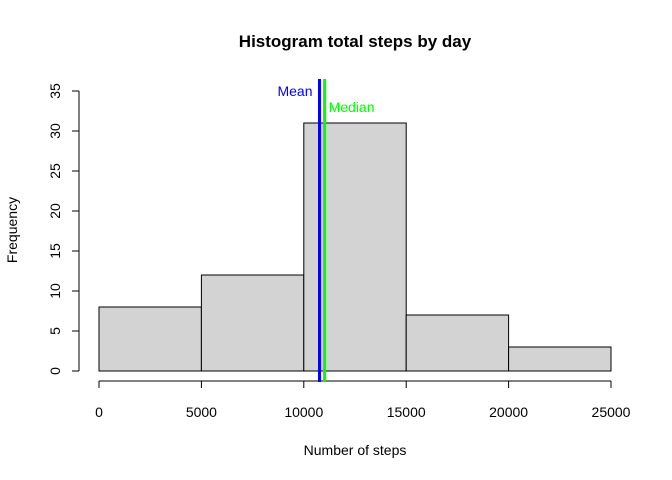  I want to click on x-axis-label: Number of steps, so click(355, 450).